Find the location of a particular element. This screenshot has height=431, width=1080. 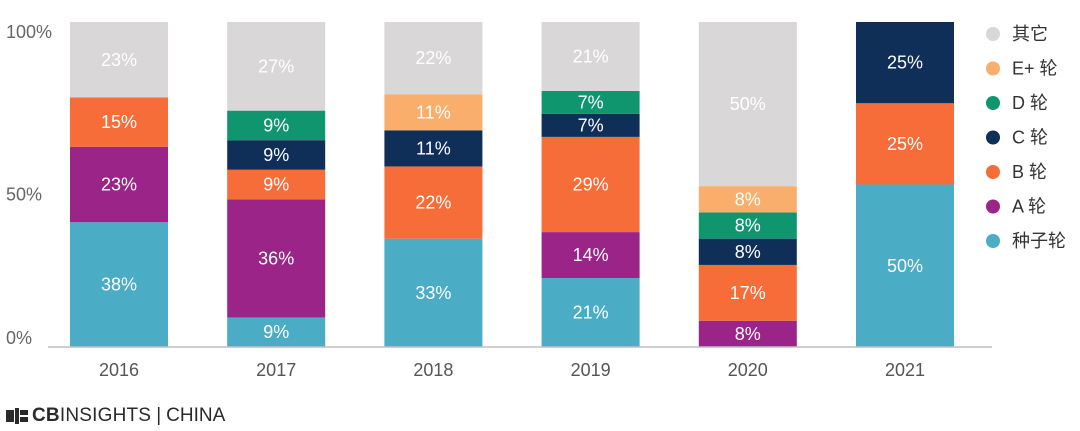

x-tick-label: 2016 is located at coordinates (119, 370).